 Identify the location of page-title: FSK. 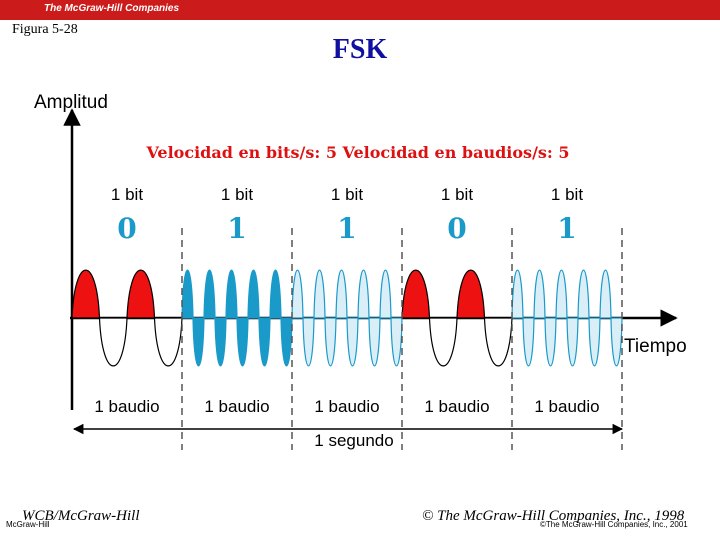
(360, 49).